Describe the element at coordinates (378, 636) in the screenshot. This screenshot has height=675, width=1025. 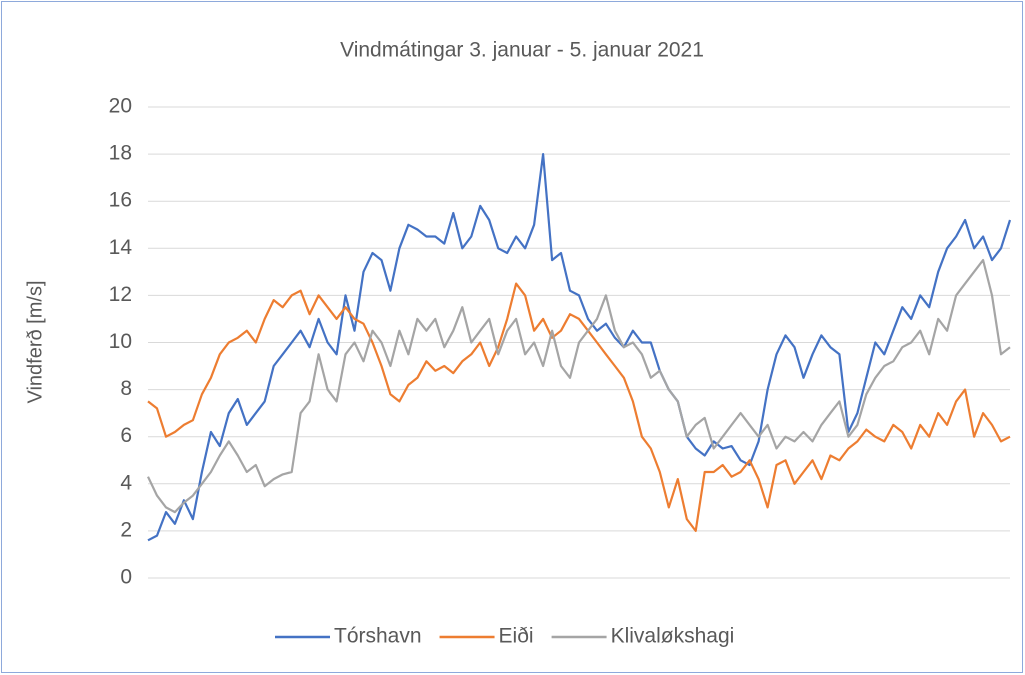
I see `legend-label: Tórshavn` at that location.